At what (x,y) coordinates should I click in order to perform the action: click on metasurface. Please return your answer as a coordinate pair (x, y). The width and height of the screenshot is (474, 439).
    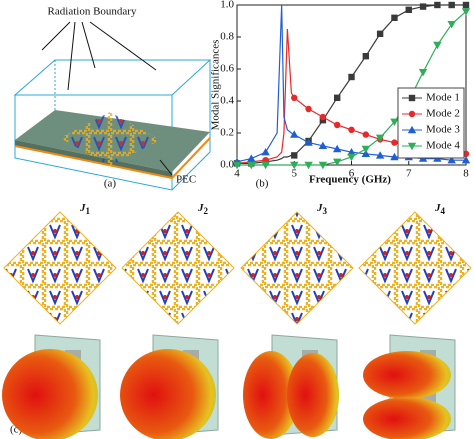
    Looking at the image, I should click on (110, 139).